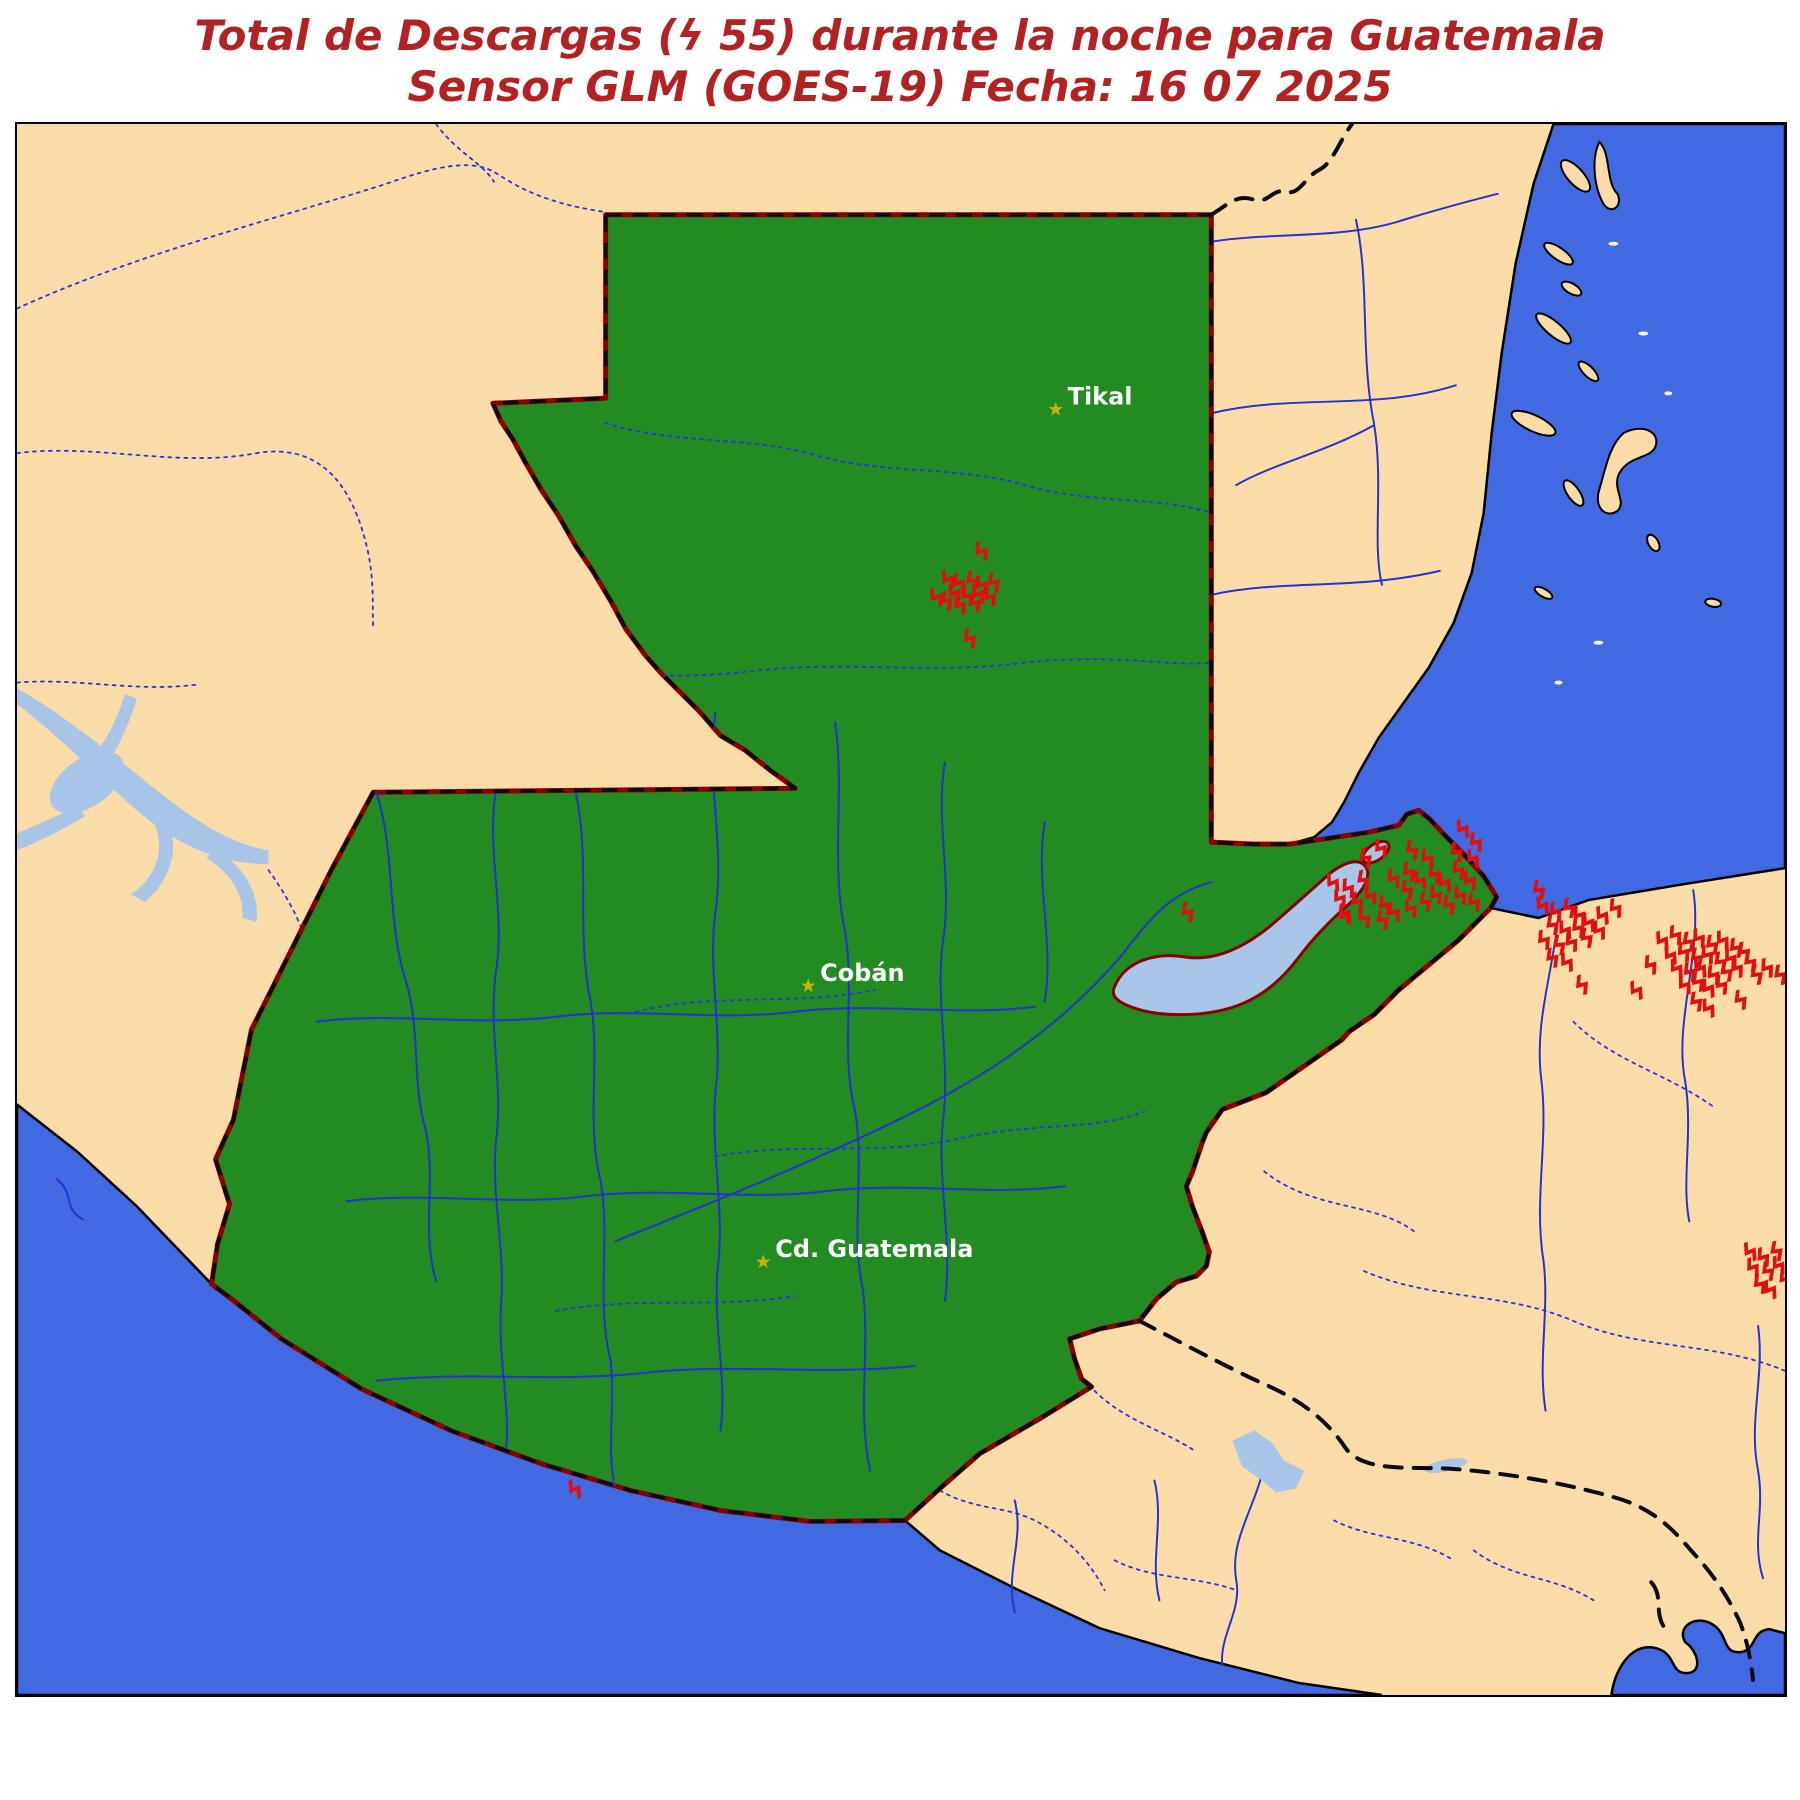 The width and height of the screenshot is (1800, 1800). I want to click on city-star-icon-cd-guatemala: ★, so click(763, 1262).